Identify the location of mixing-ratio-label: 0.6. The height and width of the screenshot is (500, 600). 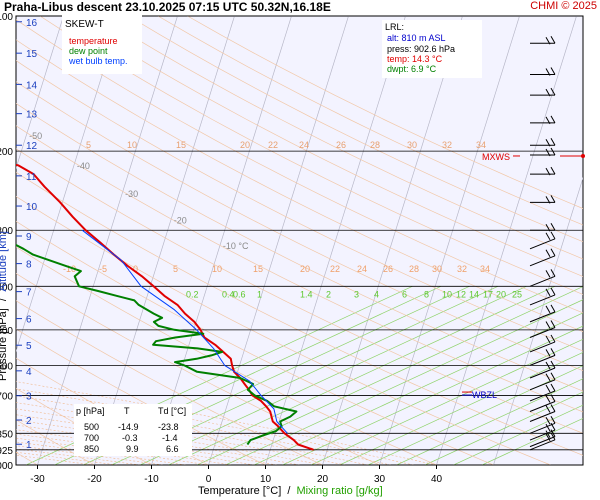
(239, 295).